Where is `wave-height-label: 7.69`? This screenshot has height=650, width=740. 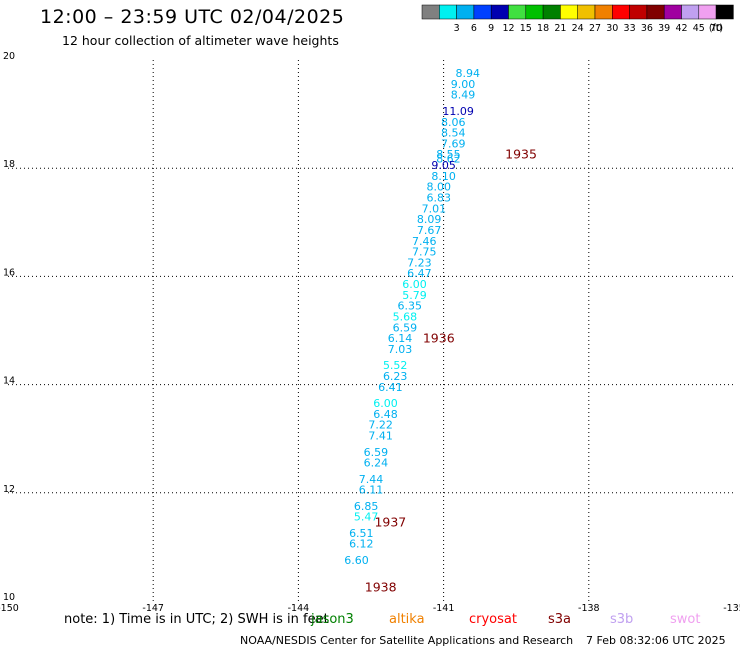 wave-height-label: 7.69 is located at coordinates (453, 143).